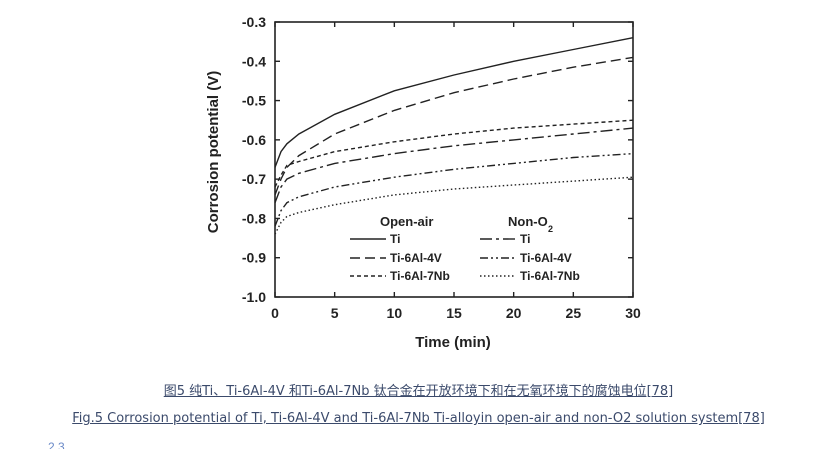 This screenshot has width=837, height=449. What do you see at coordinates (213, 152) in the screenshot?
I see `y-axis-title: Corrosion potential (V)` at bounding box center [213, 152].